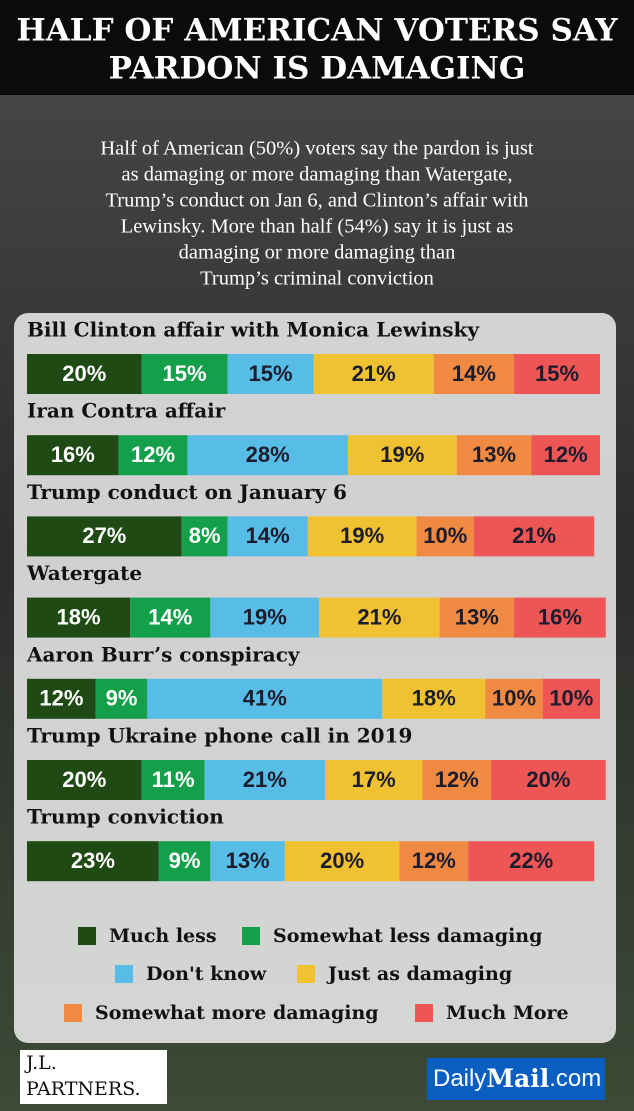 This screenshot has height=1111, width=634. Describe the element at coordinates (84, 573) in the screenshot. I see `category-label: Watergate` at that location.